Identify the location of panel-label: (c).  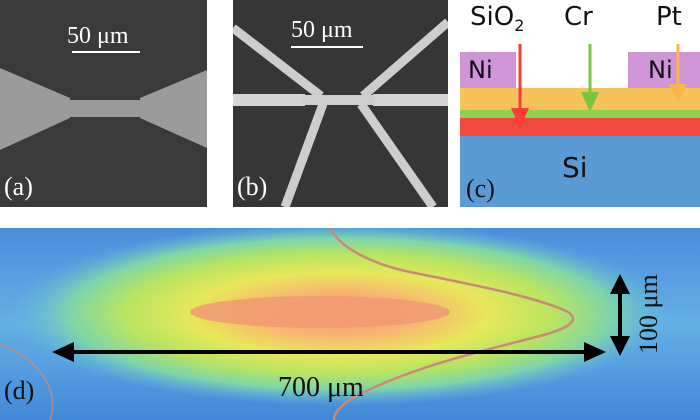
(480, 188).